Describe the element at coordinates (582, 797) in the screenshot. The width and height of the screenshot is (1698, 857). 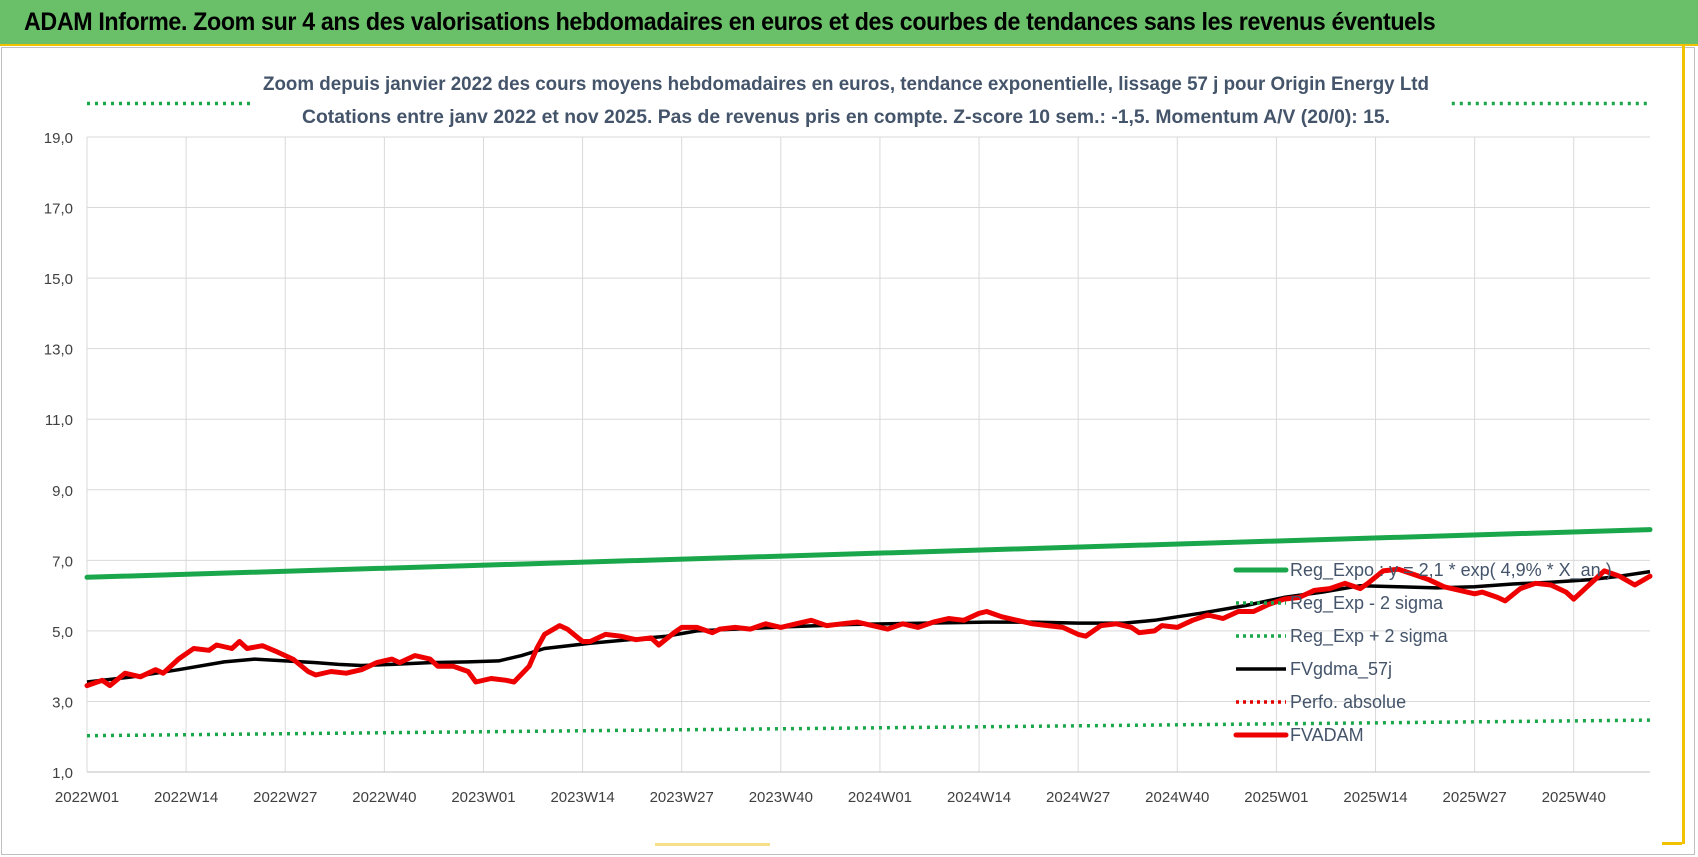
I see `x-tick-label: 2023W14` at that location.